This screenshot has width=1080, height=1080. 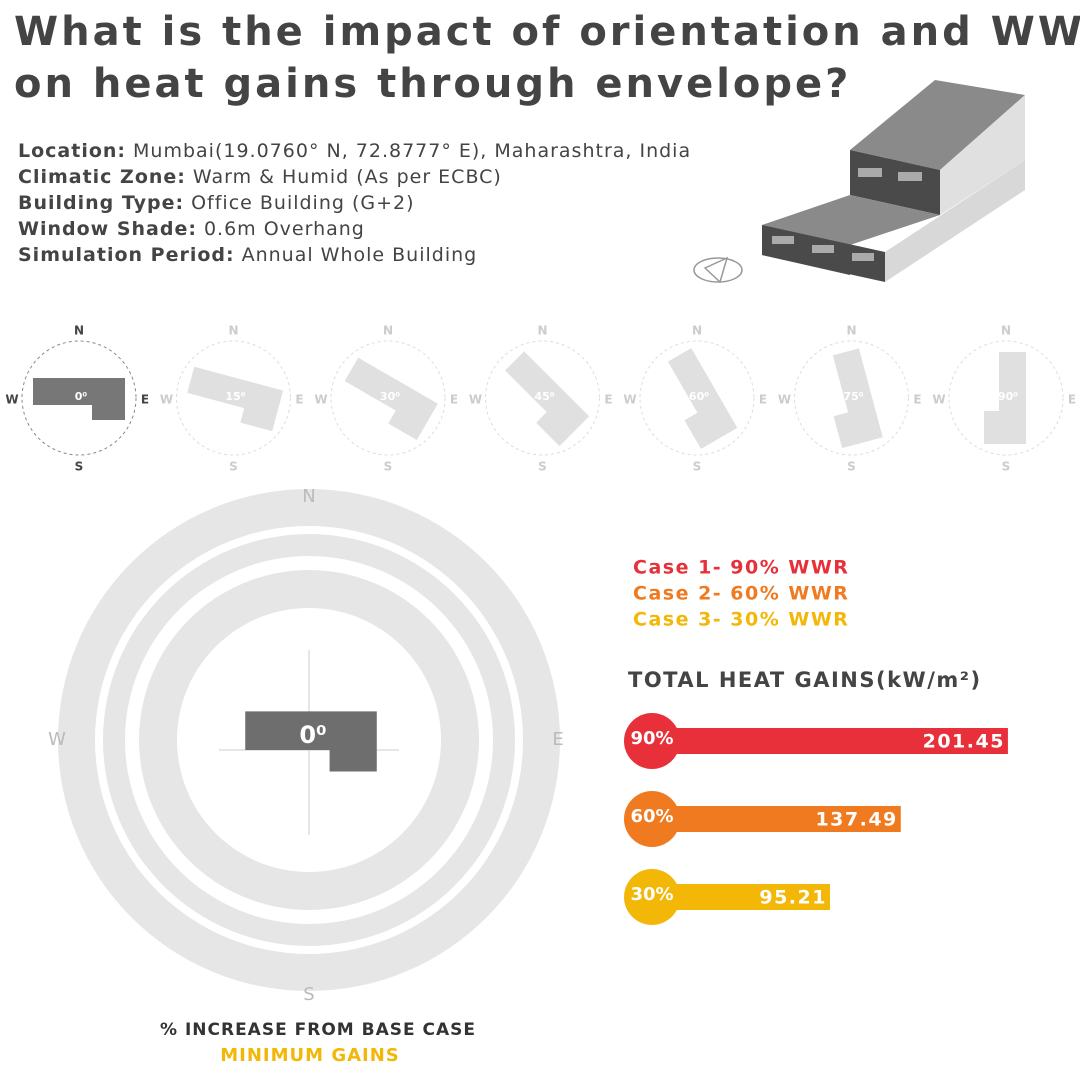 What do you see at coordinates (432, 84) in the screenshot?
I see `title-line: on heat gains through envelope?` at bounding box center [432, 84].